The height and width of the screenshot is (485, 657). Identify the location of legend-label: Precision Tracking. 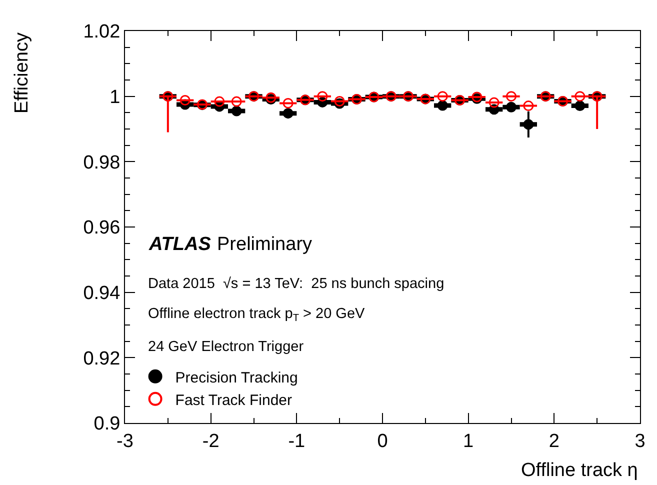
(236, 377).